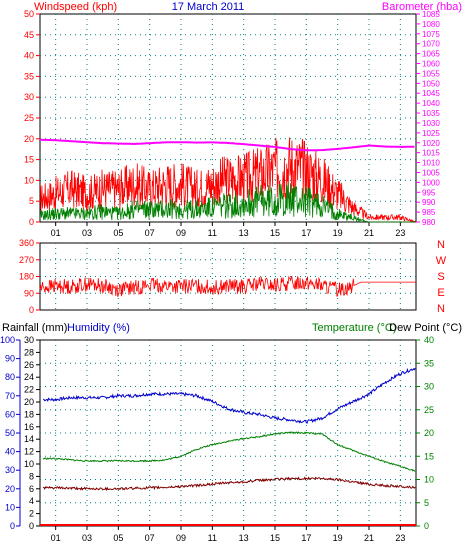 The height and width of the screenshot is (555, 468). What do you see at coordinates (34, 328) in the screenshot?
I see `rainfall-axis-label: Rainfall (mm)` at bounding box center [34, 328].